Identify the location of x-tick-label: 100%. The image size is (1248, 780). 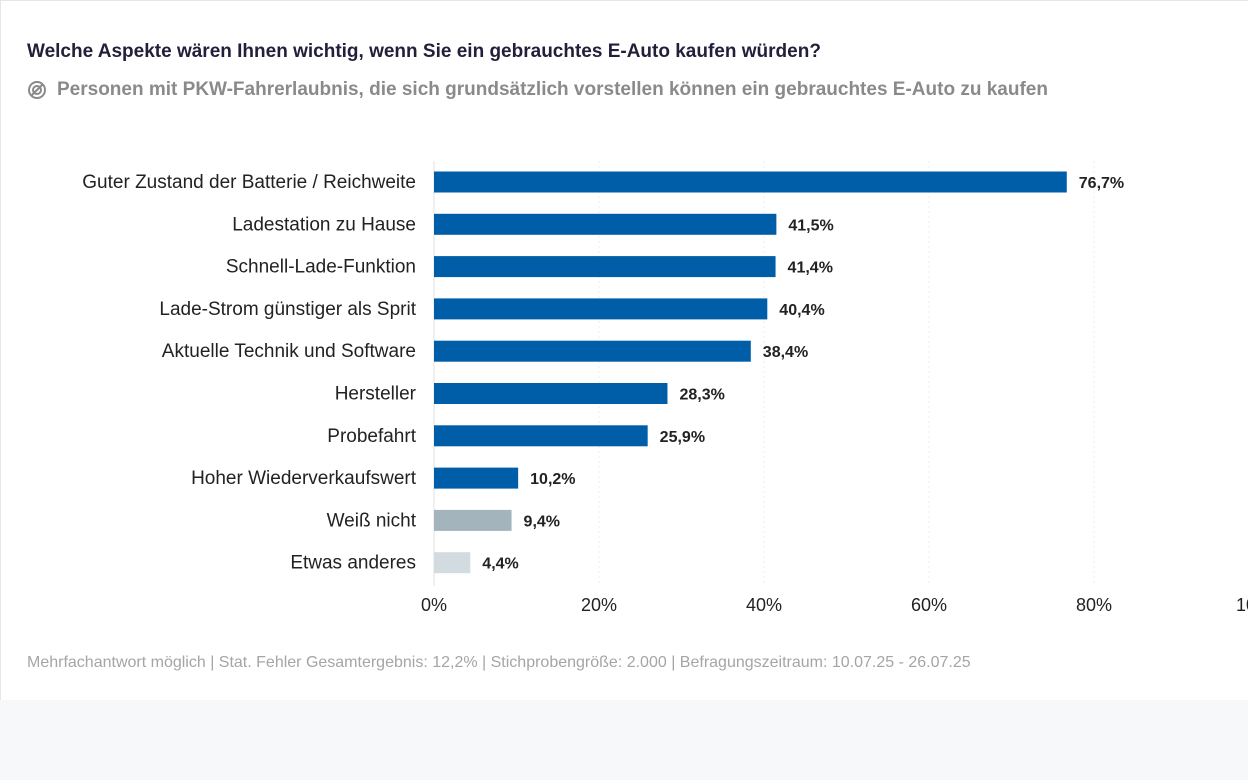
(1242, 605).